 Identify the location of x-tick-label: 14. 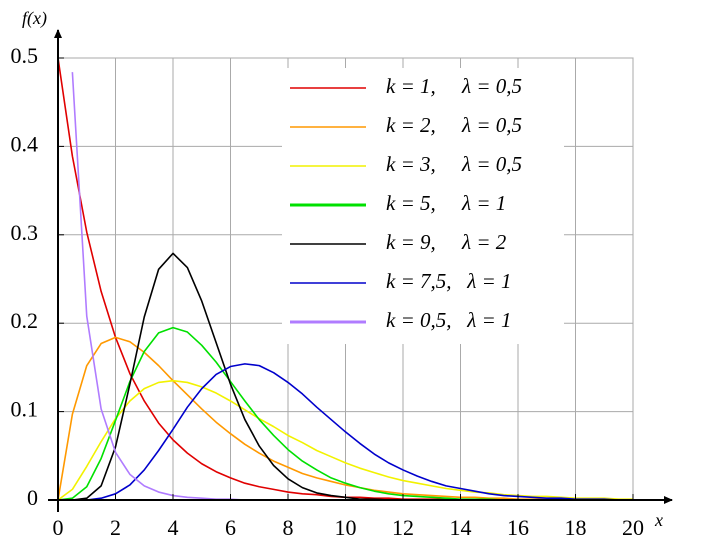
(461, 527).